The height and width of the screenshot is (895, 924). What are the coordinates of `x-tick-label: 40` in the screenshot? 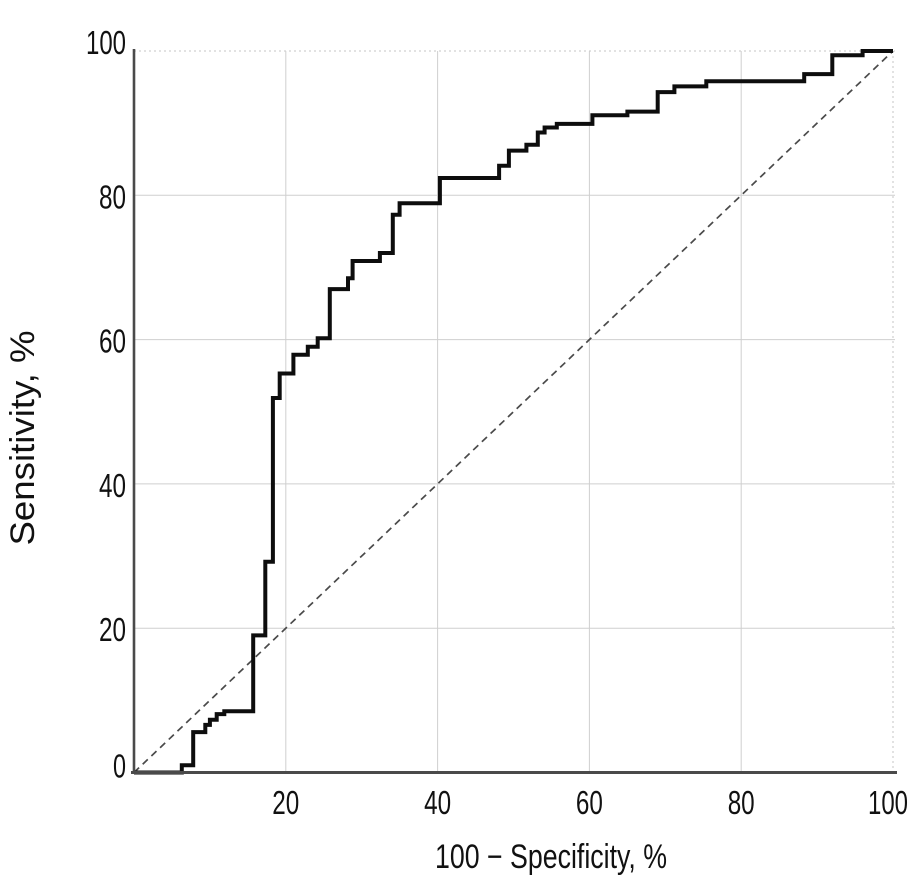 It's located at (437, 802).